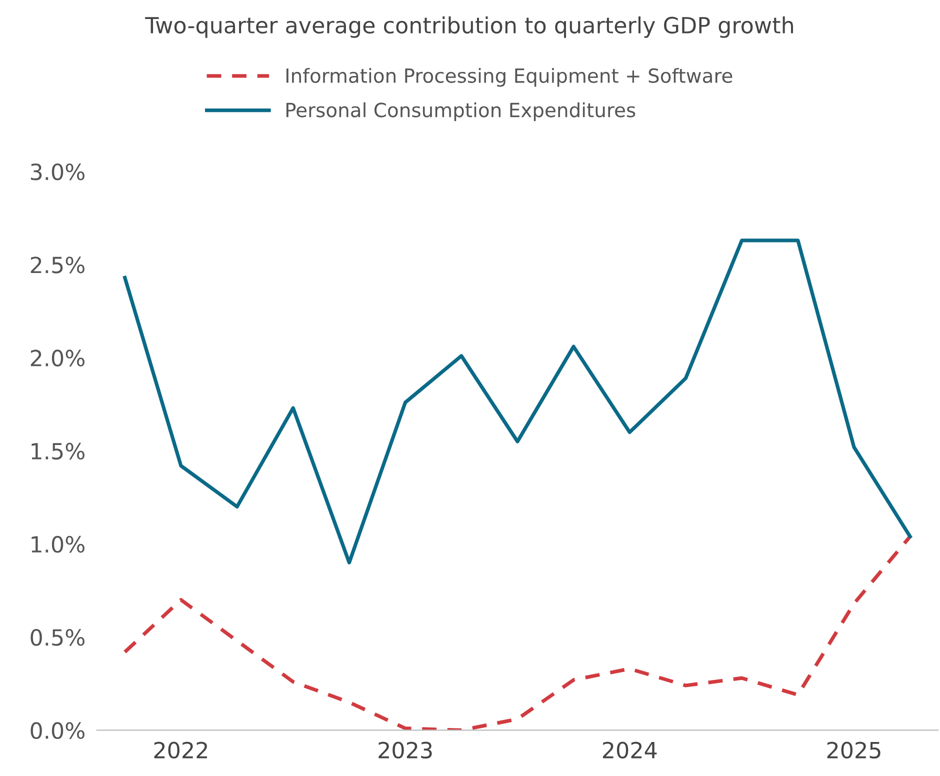  What do you see at coordinates (58, 451) in the screenshot?
I see `y-tick-label: 1.5%` at bounding box center [58, 451].